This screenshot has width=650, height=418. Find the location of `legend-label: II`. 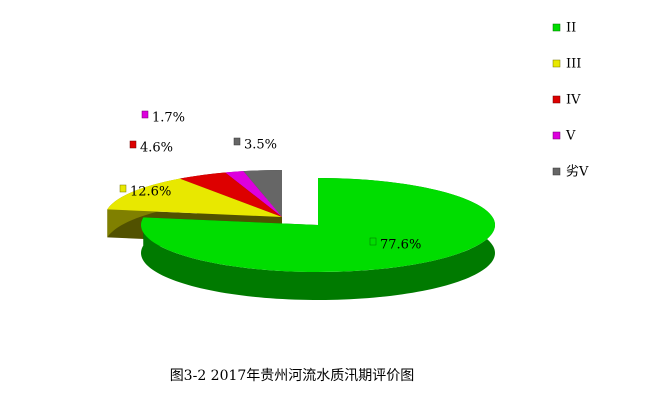

legend-label: II is located at coordinates (571, 28).